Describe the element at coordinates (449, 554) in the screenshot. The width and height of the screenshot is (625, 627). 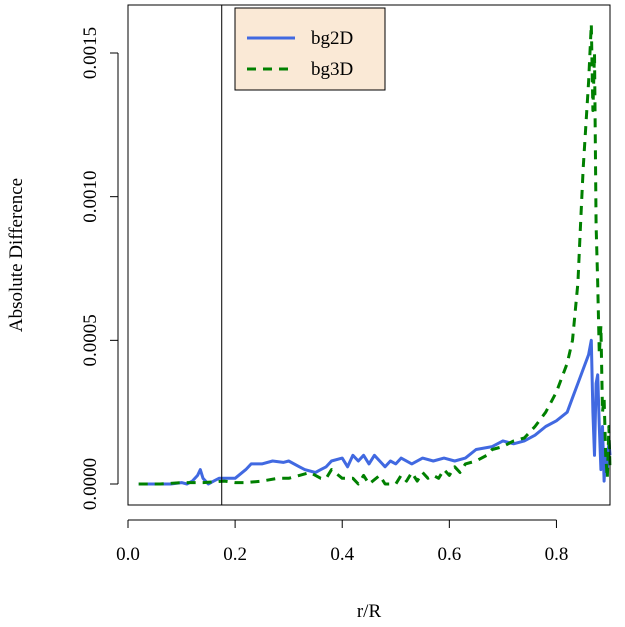
I see `x-tick-label: 0.6` at that location.